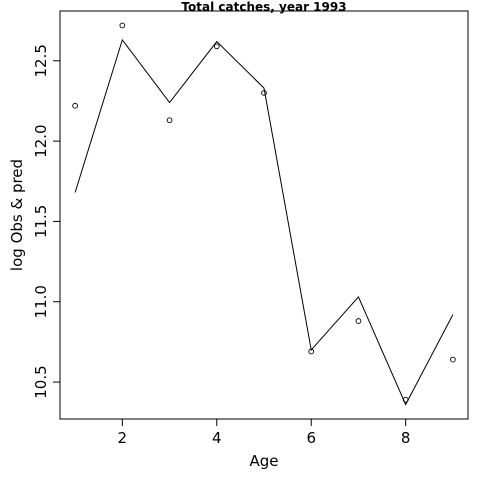 The height and width of the screenshot is (480, 480). I want to click on y-tick-label: 12.0, so click(41, 140).